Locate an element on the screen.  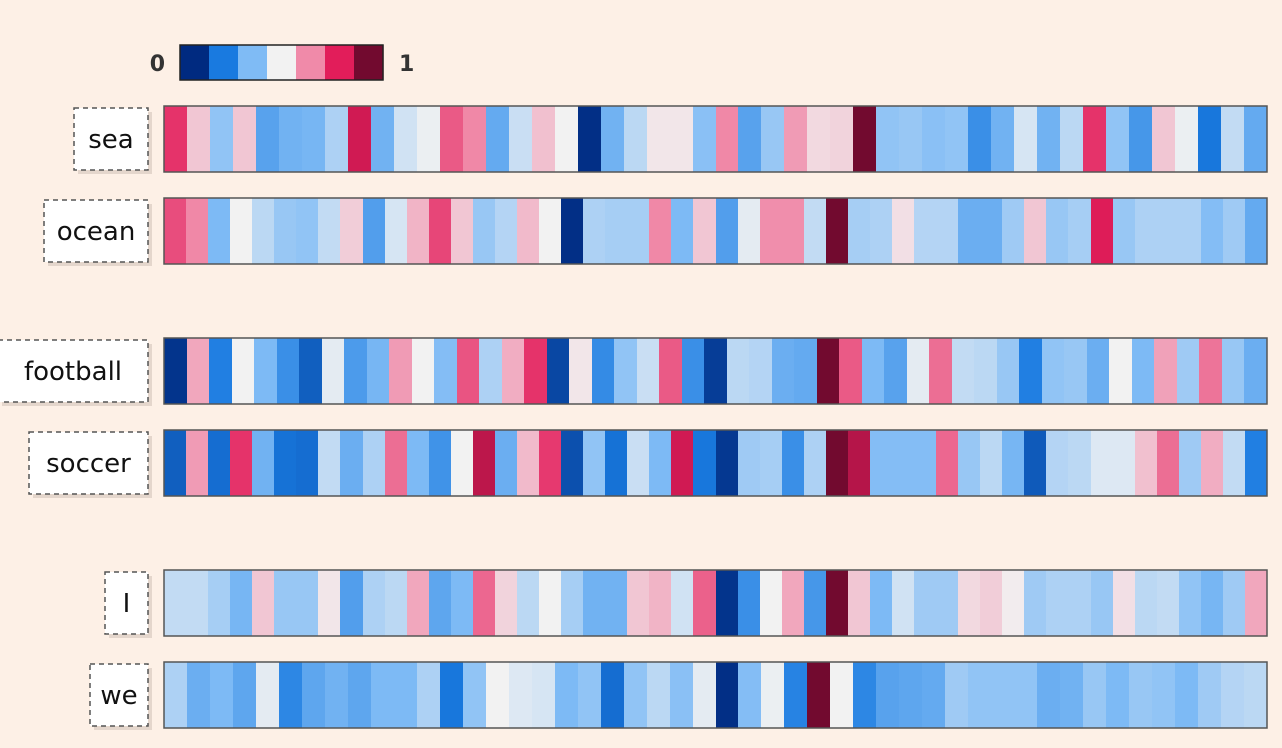
colorbar-frame is located at coordinates (281, 62).